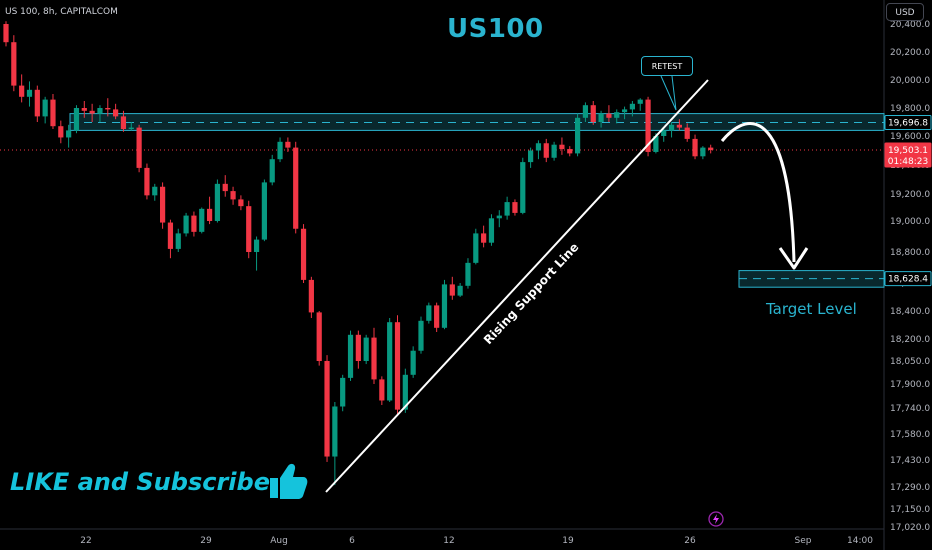 Image resolution: width=932 pixels, height=550 pixels. I want to click on time-tick-label: Aug, so click(279, 541).